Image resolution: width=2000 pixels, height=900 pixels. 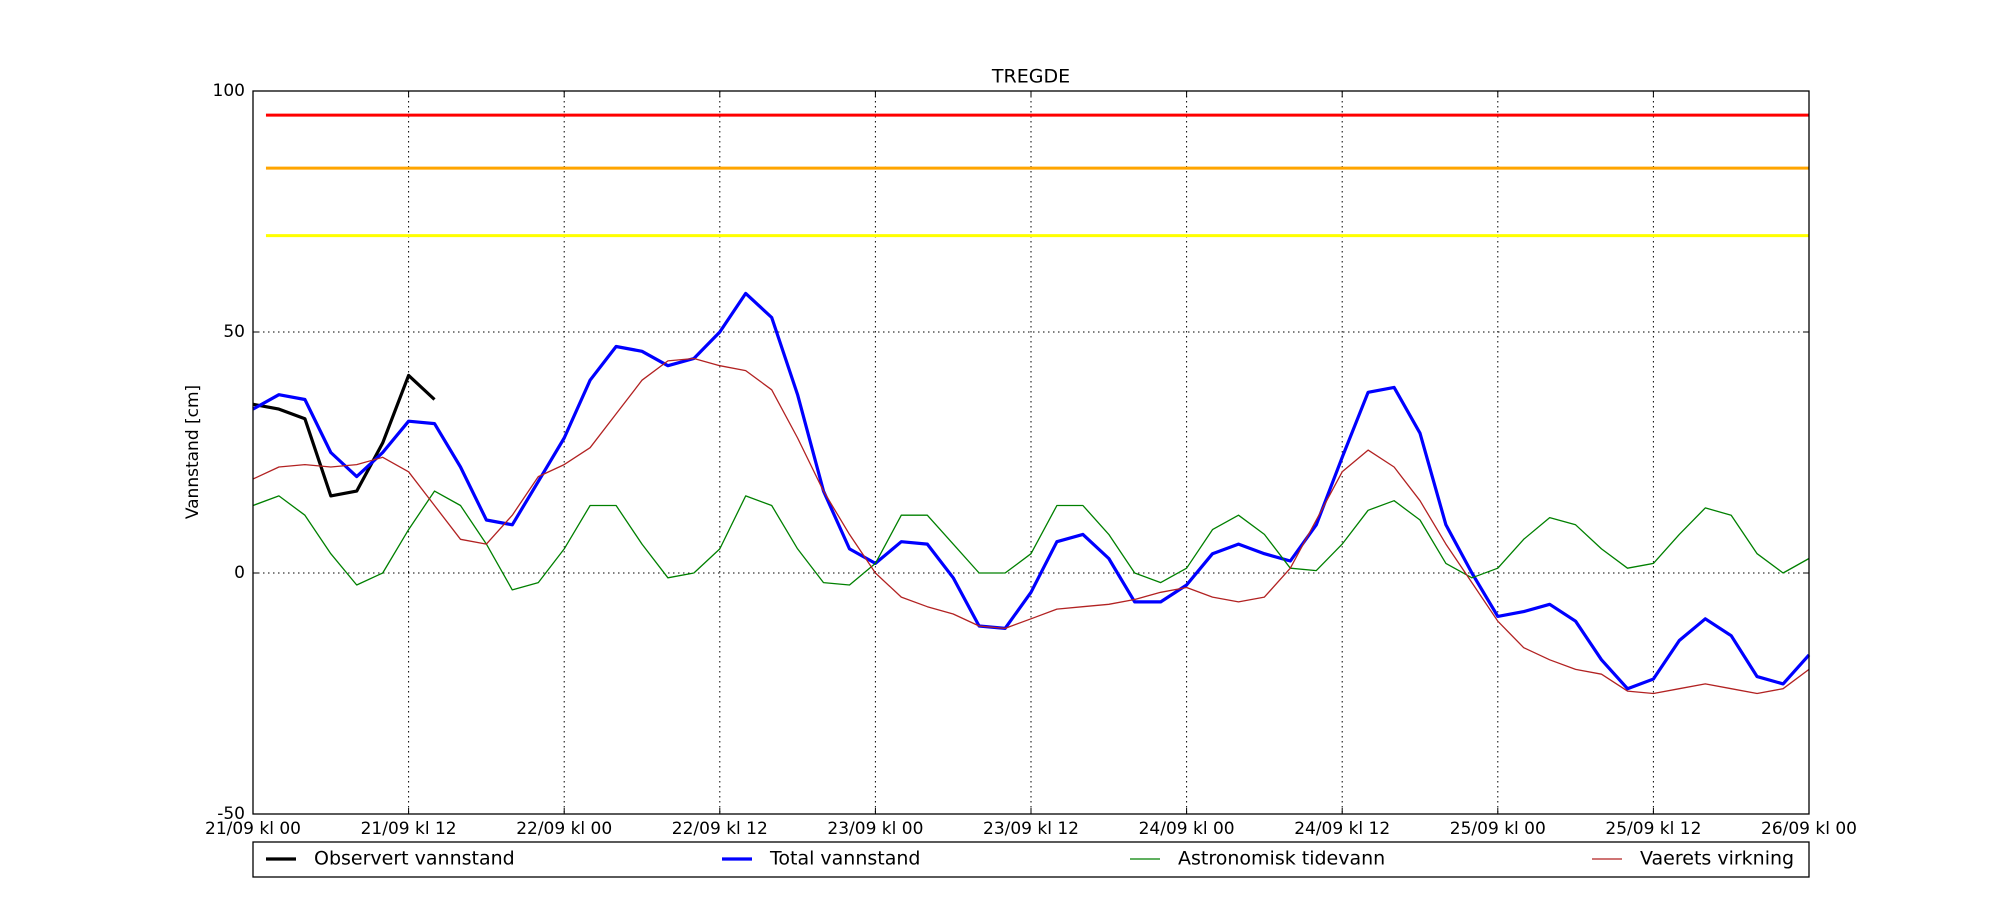 I want to click on x-tick-label: 25/09 kl 00, so click(x=1498, y=829).